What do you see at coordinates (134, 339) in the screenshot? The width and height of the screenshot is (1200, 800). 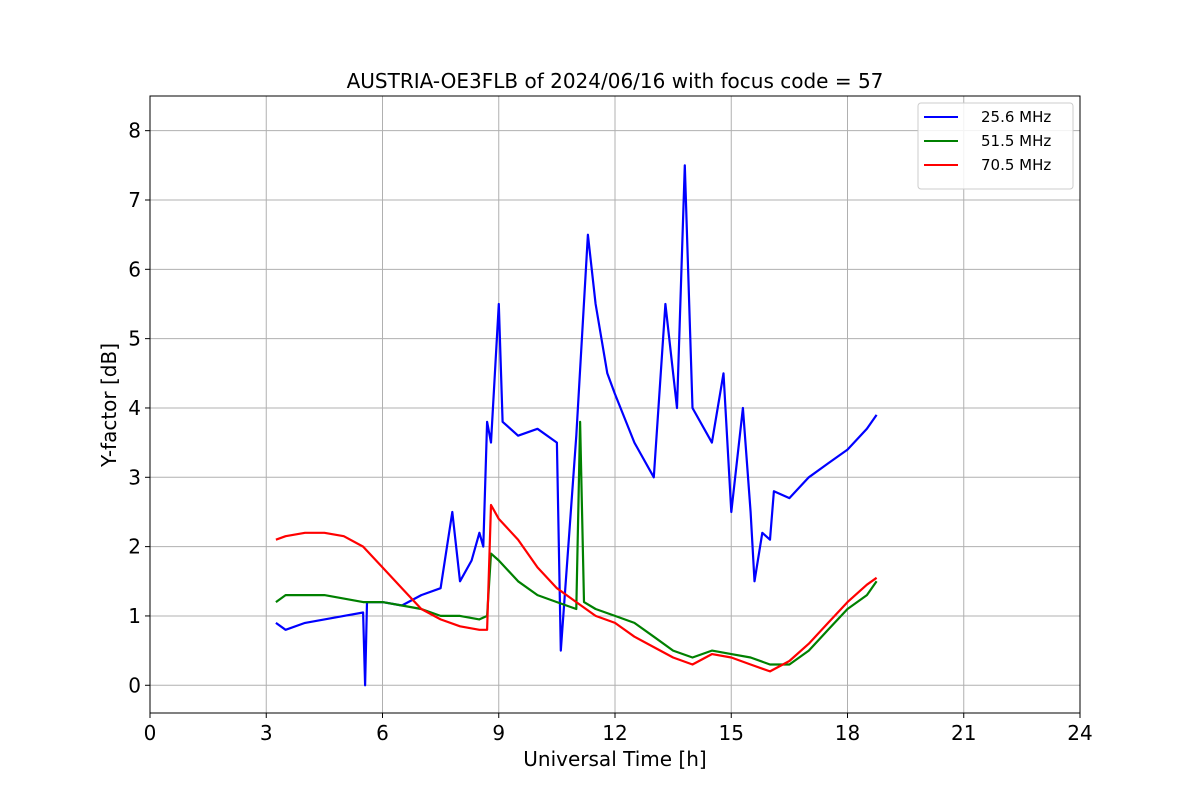 I see `y-tick-label: 5` at bounding box center [134, 339].